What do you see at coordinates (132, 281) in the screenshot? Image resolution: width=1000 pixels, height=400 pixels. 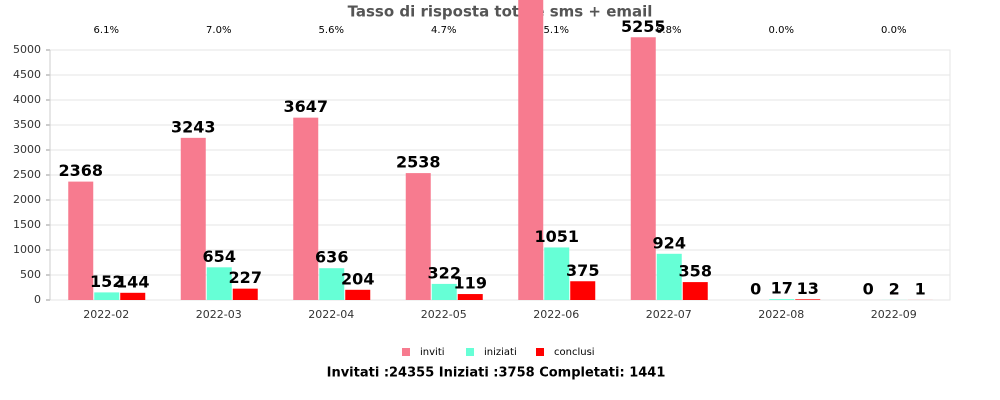 I see `value-label: 144` at bounding box center [132, 281].